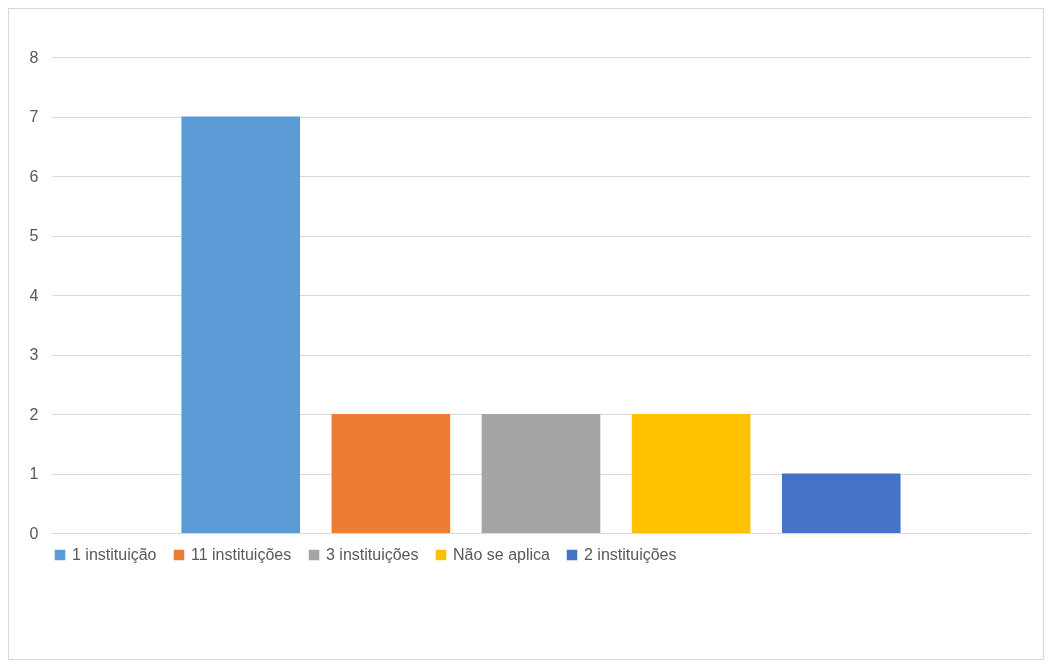  Describe the element at coordinates (34, 57) in the screenshot. I see `y-tick-label: 8` at that location.